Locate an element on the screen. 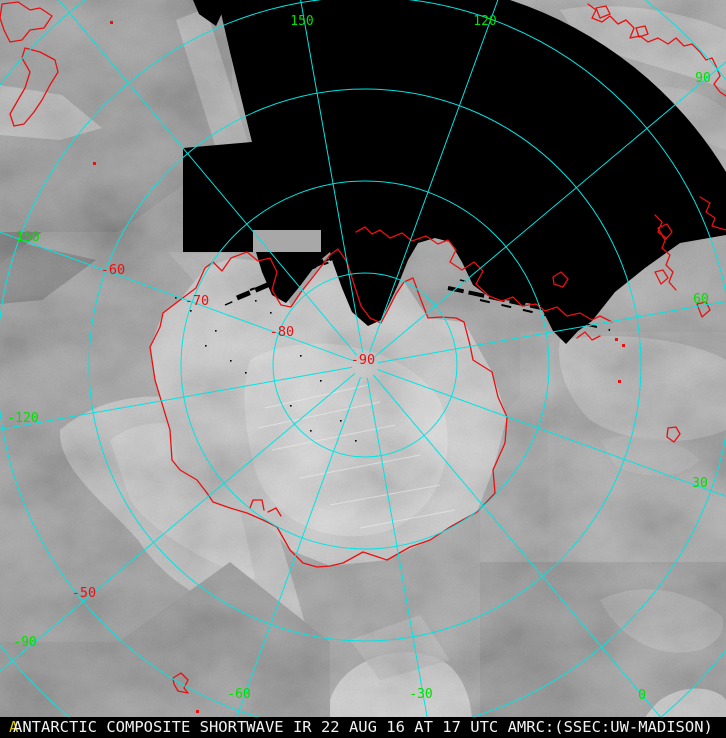 The height and width of the screenshot is (738, 726). lon-label--120: -120 is located at coordinates (22, 418).